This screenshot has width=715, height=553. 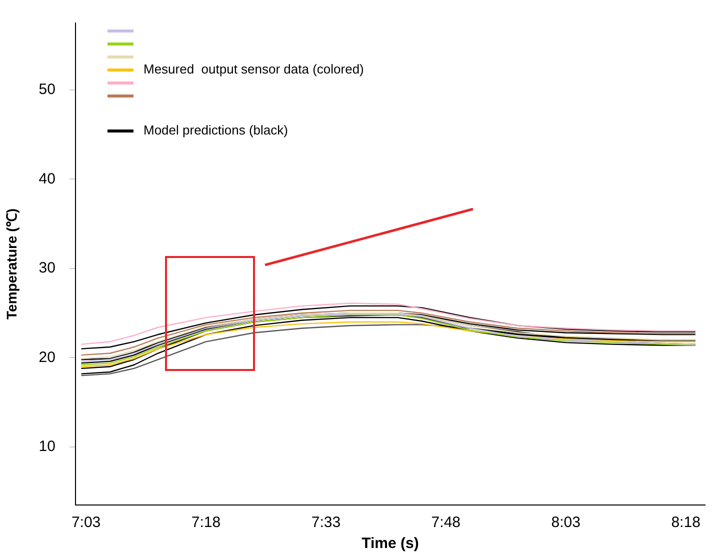 What do you see at coordinates (47, 357) in the screenshot?
I see `y-tick-label: 20` at bounding box center [47, 357].